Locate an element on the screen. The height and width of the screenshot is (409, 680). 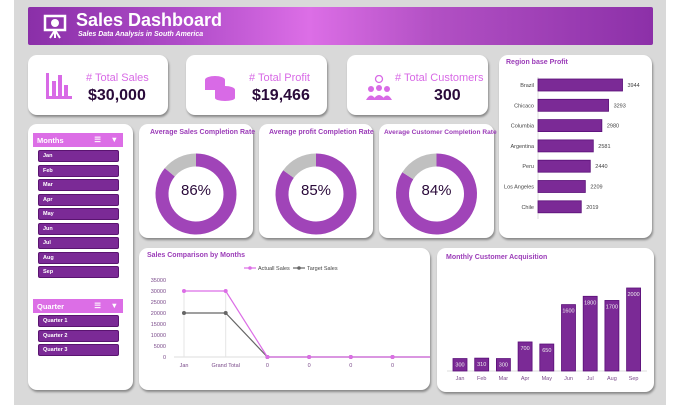
slicer-item-quarter-3: Quarter 3 is located at coordinates (78, 350).